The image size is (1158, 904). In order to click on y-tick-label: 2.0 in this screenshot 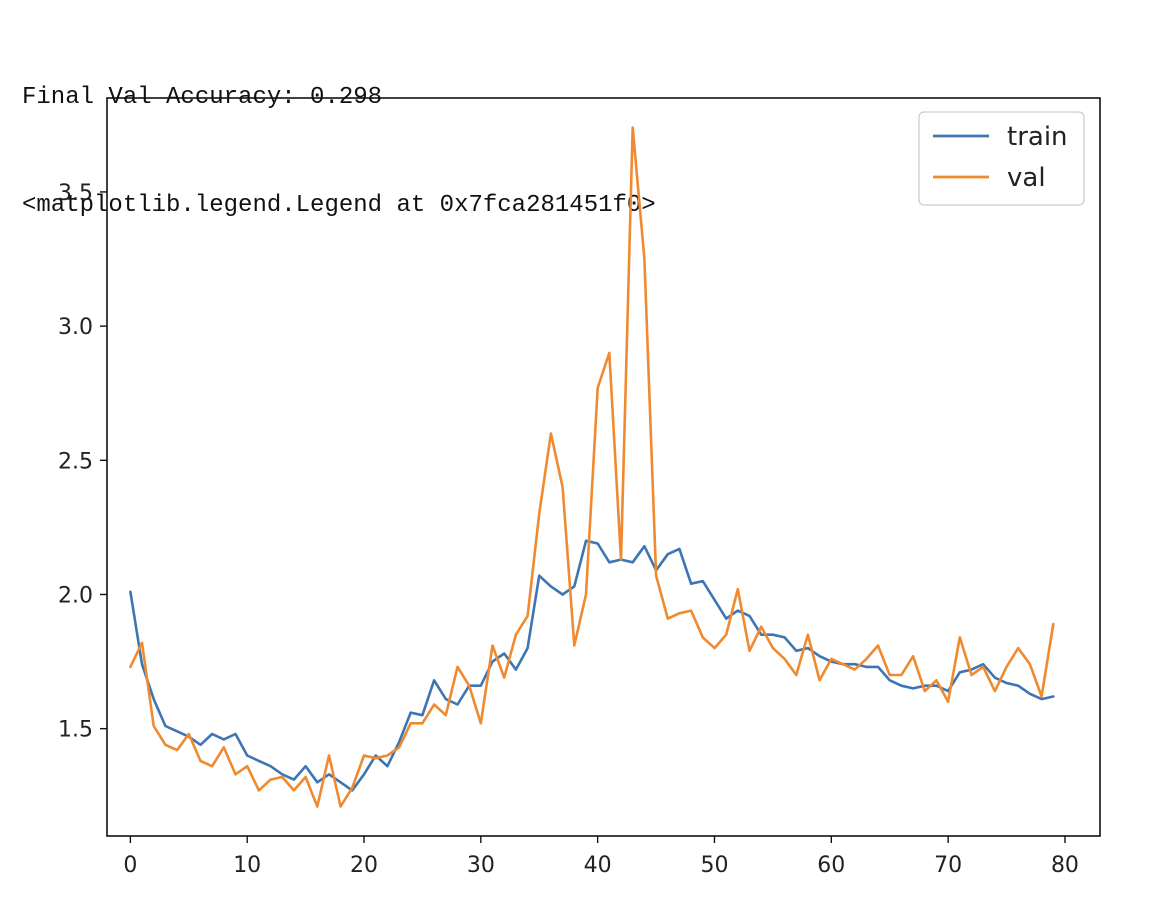, I will do `click(75, 595)`.